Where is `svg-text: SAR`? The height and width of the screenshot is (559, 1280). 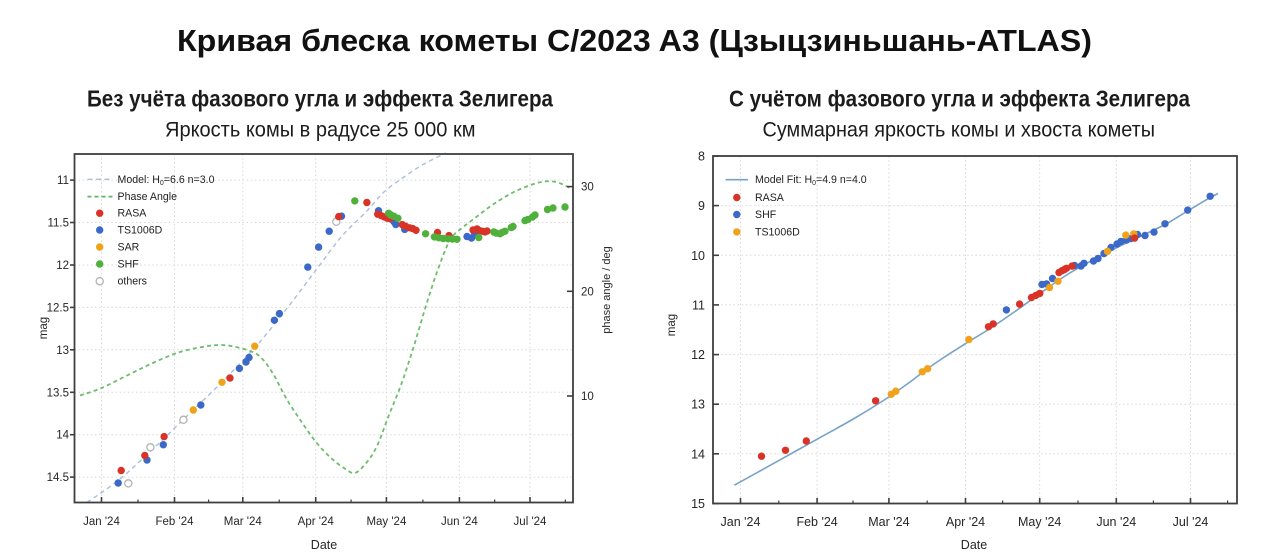
svg-text: SAR is located at coordinates (129, 248).